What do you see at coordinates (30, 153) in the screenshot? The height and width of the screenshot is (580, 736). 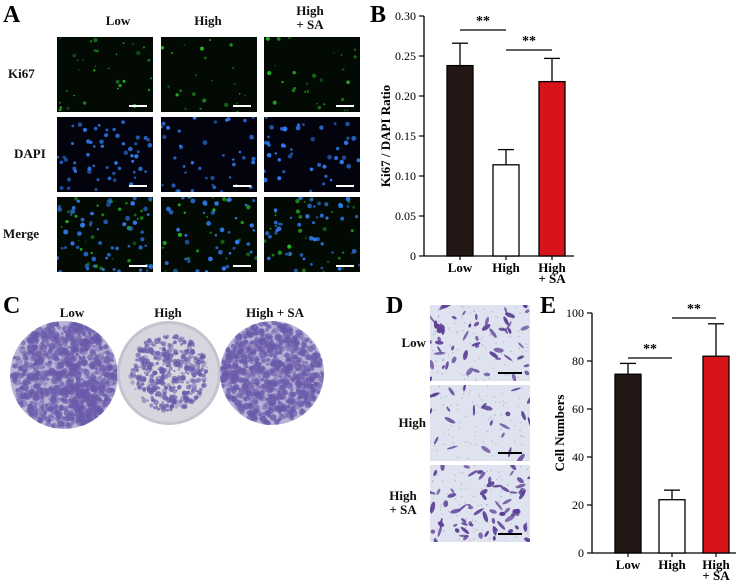 I see `panel-a-row-dapi: DAPI` at bounding box center [30, 153].